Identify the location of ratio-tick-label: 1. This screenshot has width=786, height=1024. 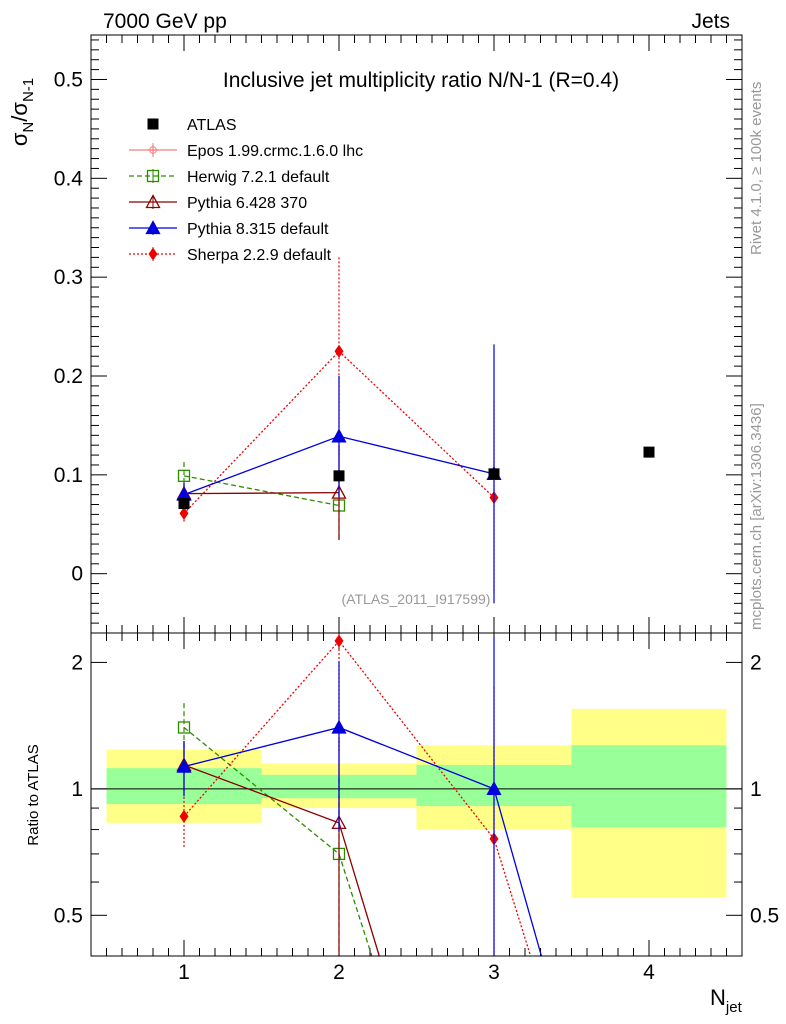
(77, 789).